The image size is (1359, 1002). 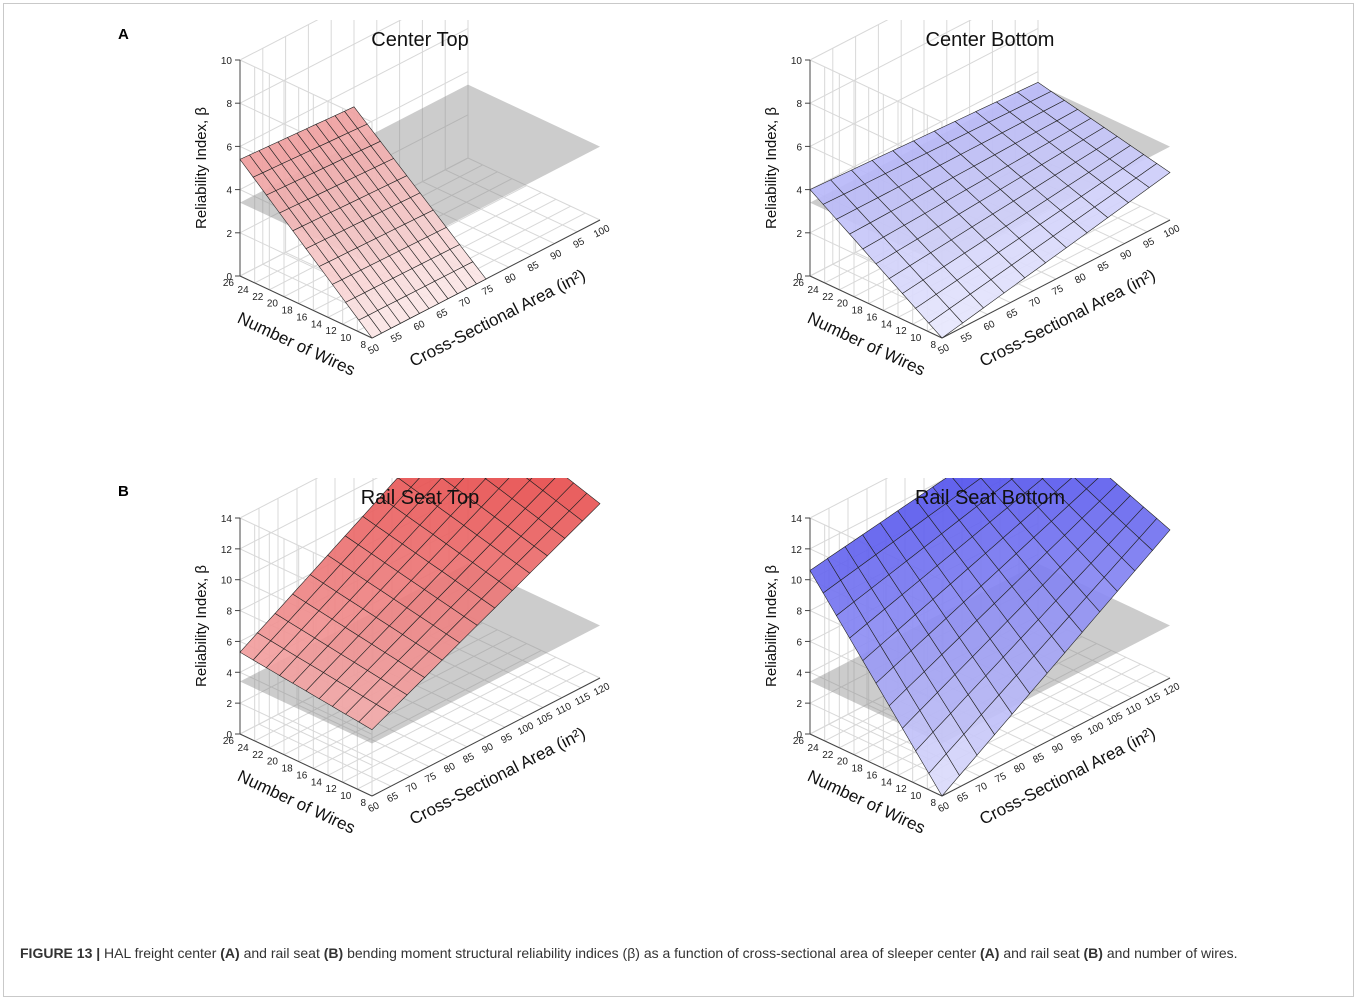 I want to click on z-tick-label: 14, so click(x=797, y=519).